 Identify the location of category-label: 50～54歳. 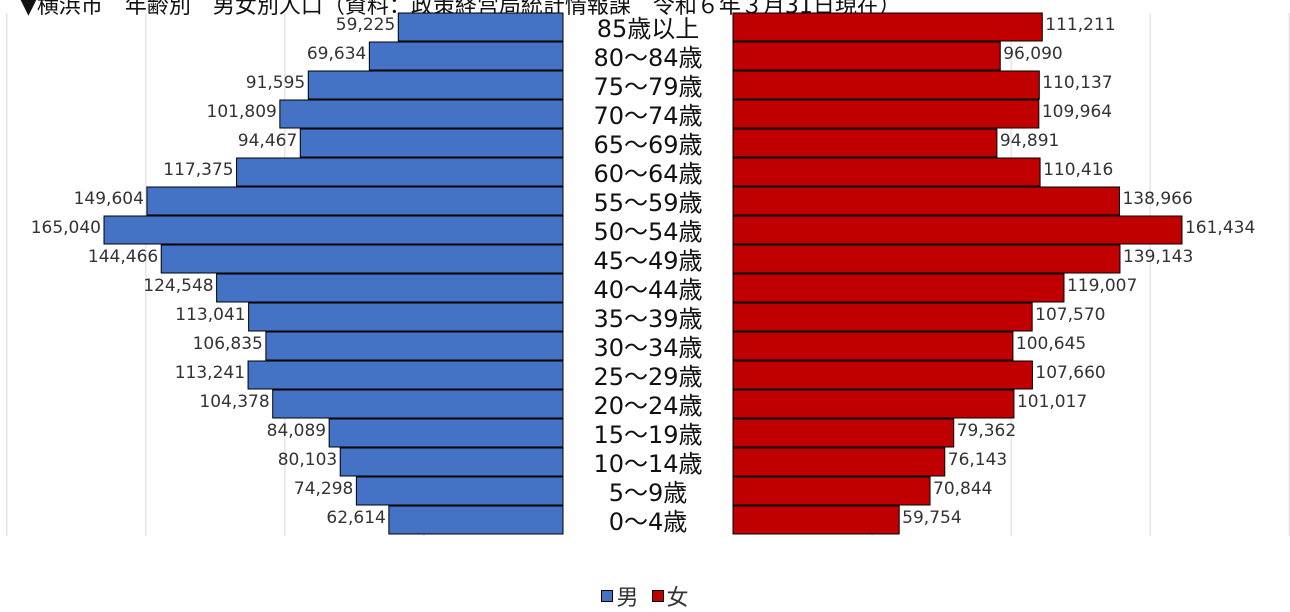
(647, 232).